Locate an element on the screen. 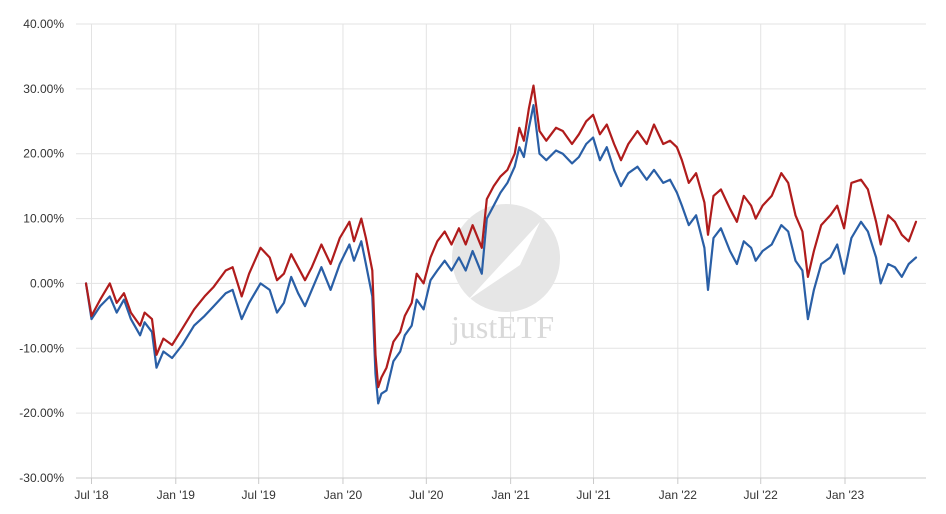 Image resolution: width=946 pixels, height=514 pixels. x-tick-label: Jan '20 is located at coordinates (343, 495).